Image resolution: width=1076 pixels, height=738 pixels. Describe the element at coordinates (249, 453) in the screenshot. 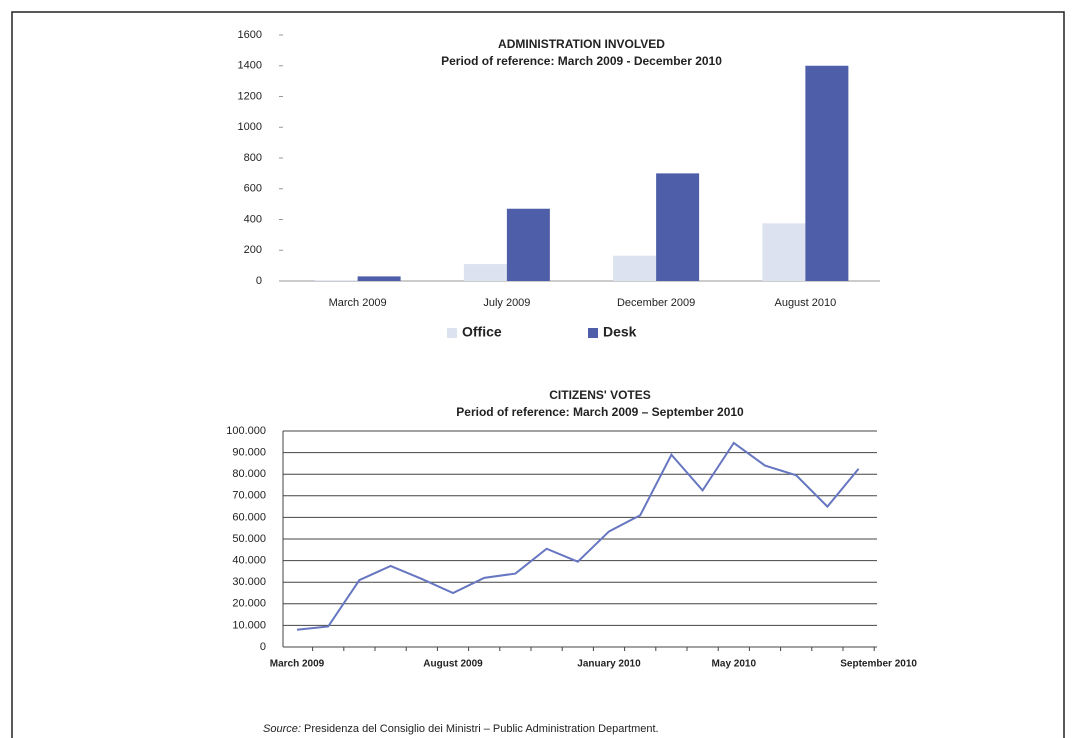

I see `y-tick-label: 90.000` at that location.